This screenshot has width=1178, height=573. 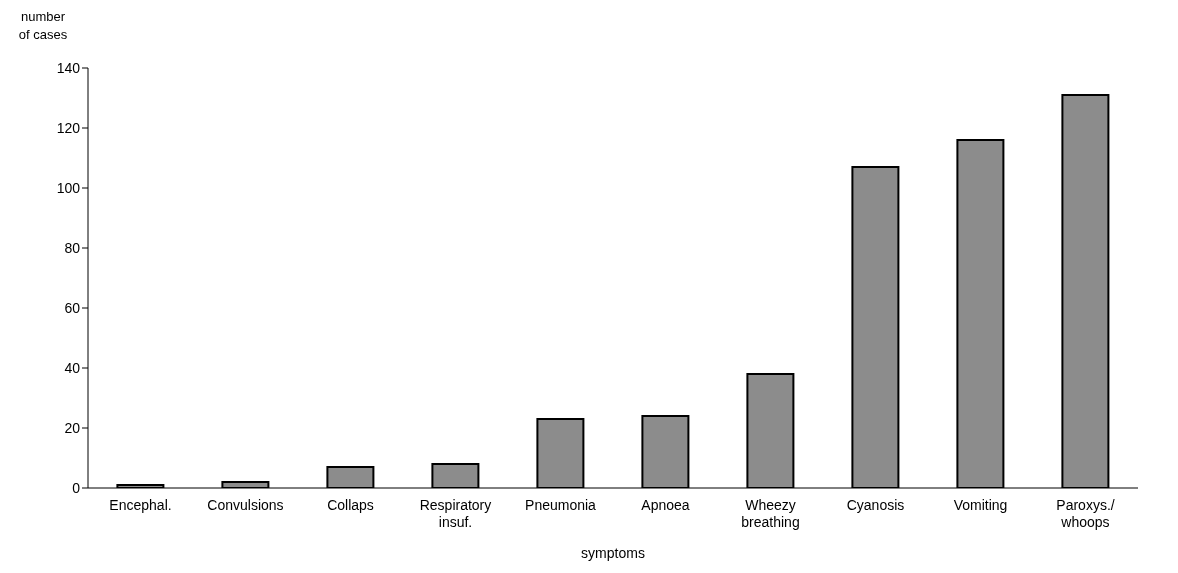 What do you see at coordinates (72, 427) in the screenshot?
I see `y-tick-label: 20` at bounding box center [72, 427].